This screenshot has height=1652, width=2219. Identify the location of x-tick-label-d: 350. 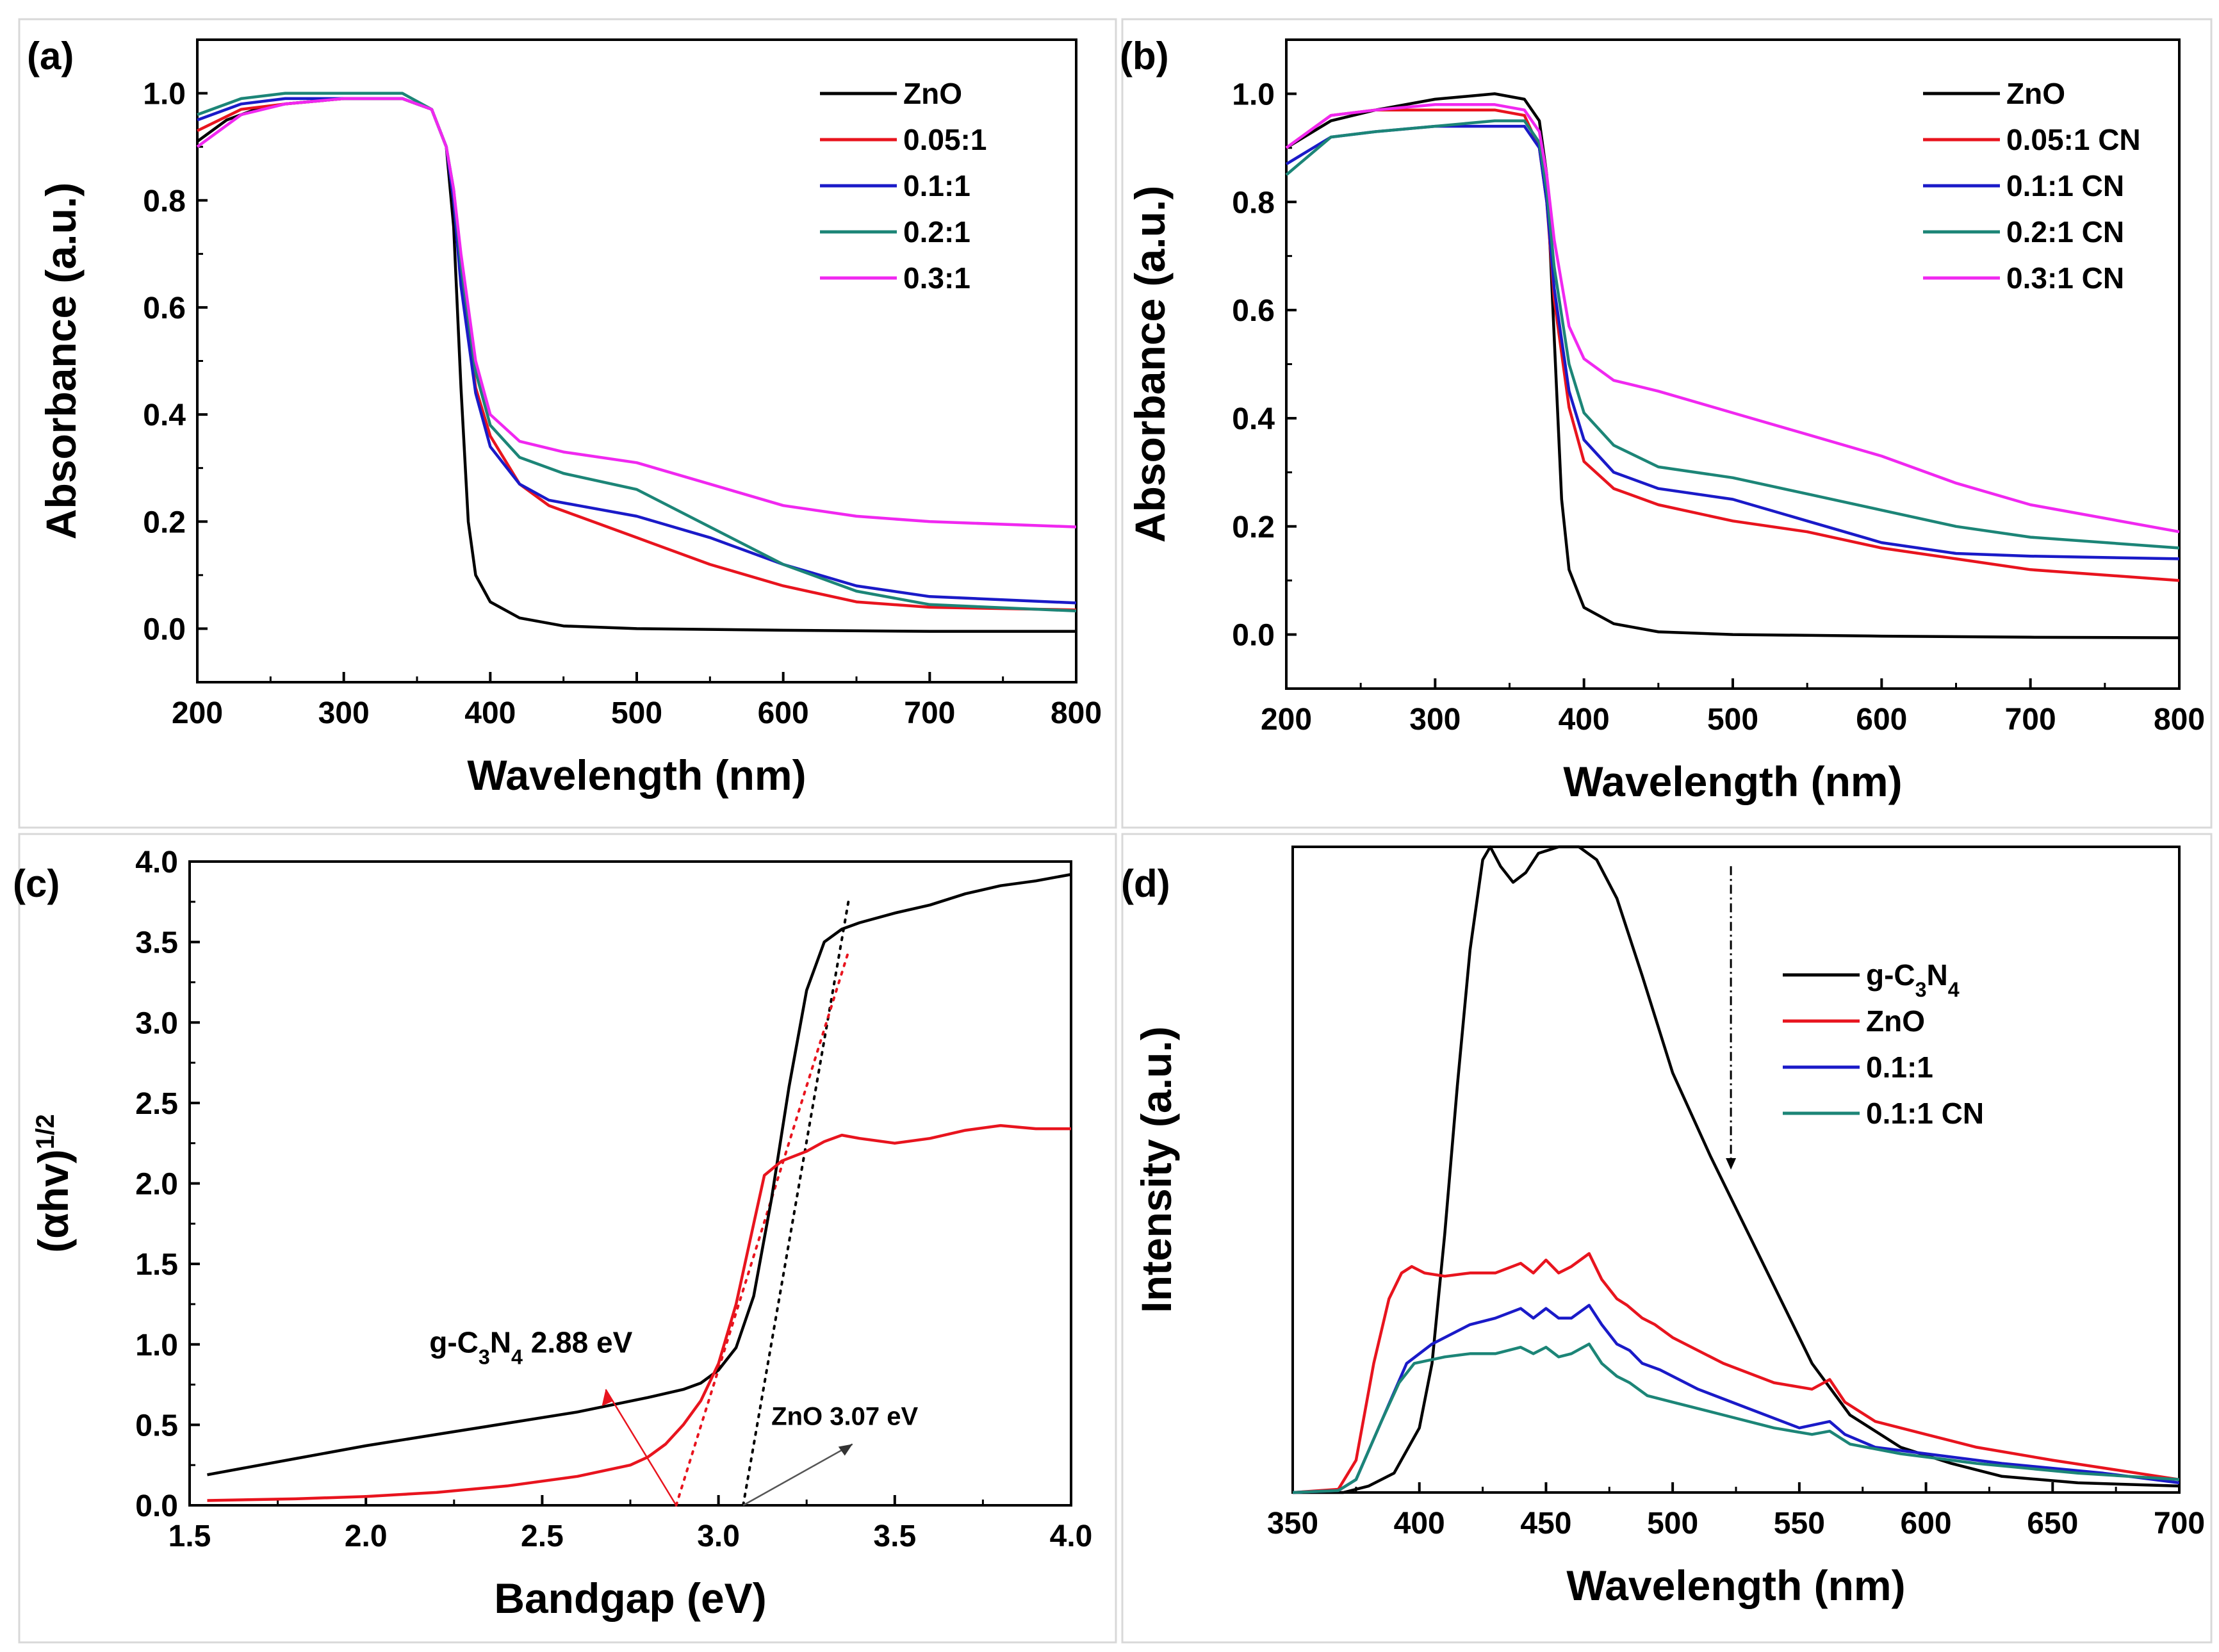
(1292, 1524).